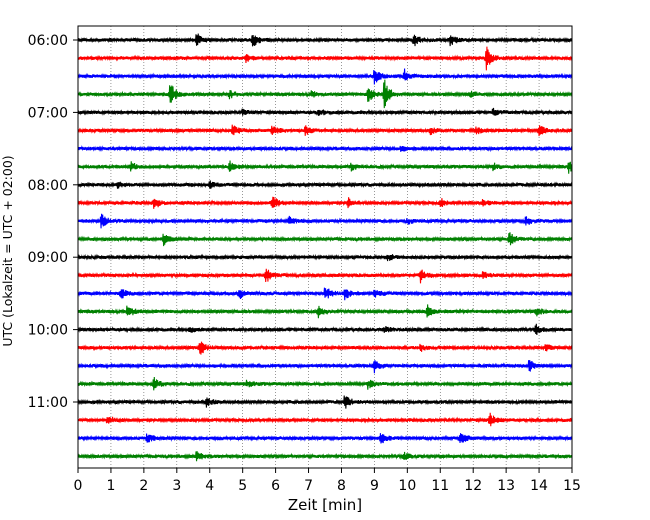 Image resolution: width=650 pixels, height=520 pixels. What do you see at coordinates (176, 486) in the screenshot?
I see `x-tick-label: 3` at bounding box center [176, 486].